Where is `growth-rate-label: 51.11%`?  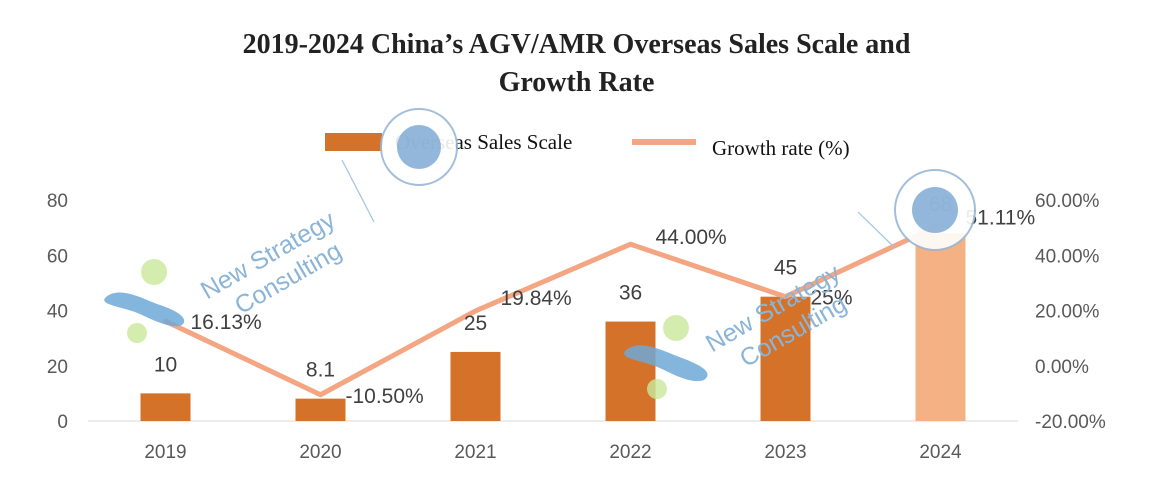 growth-rate-label: 51.11% is located at coordinates (1001, 218).